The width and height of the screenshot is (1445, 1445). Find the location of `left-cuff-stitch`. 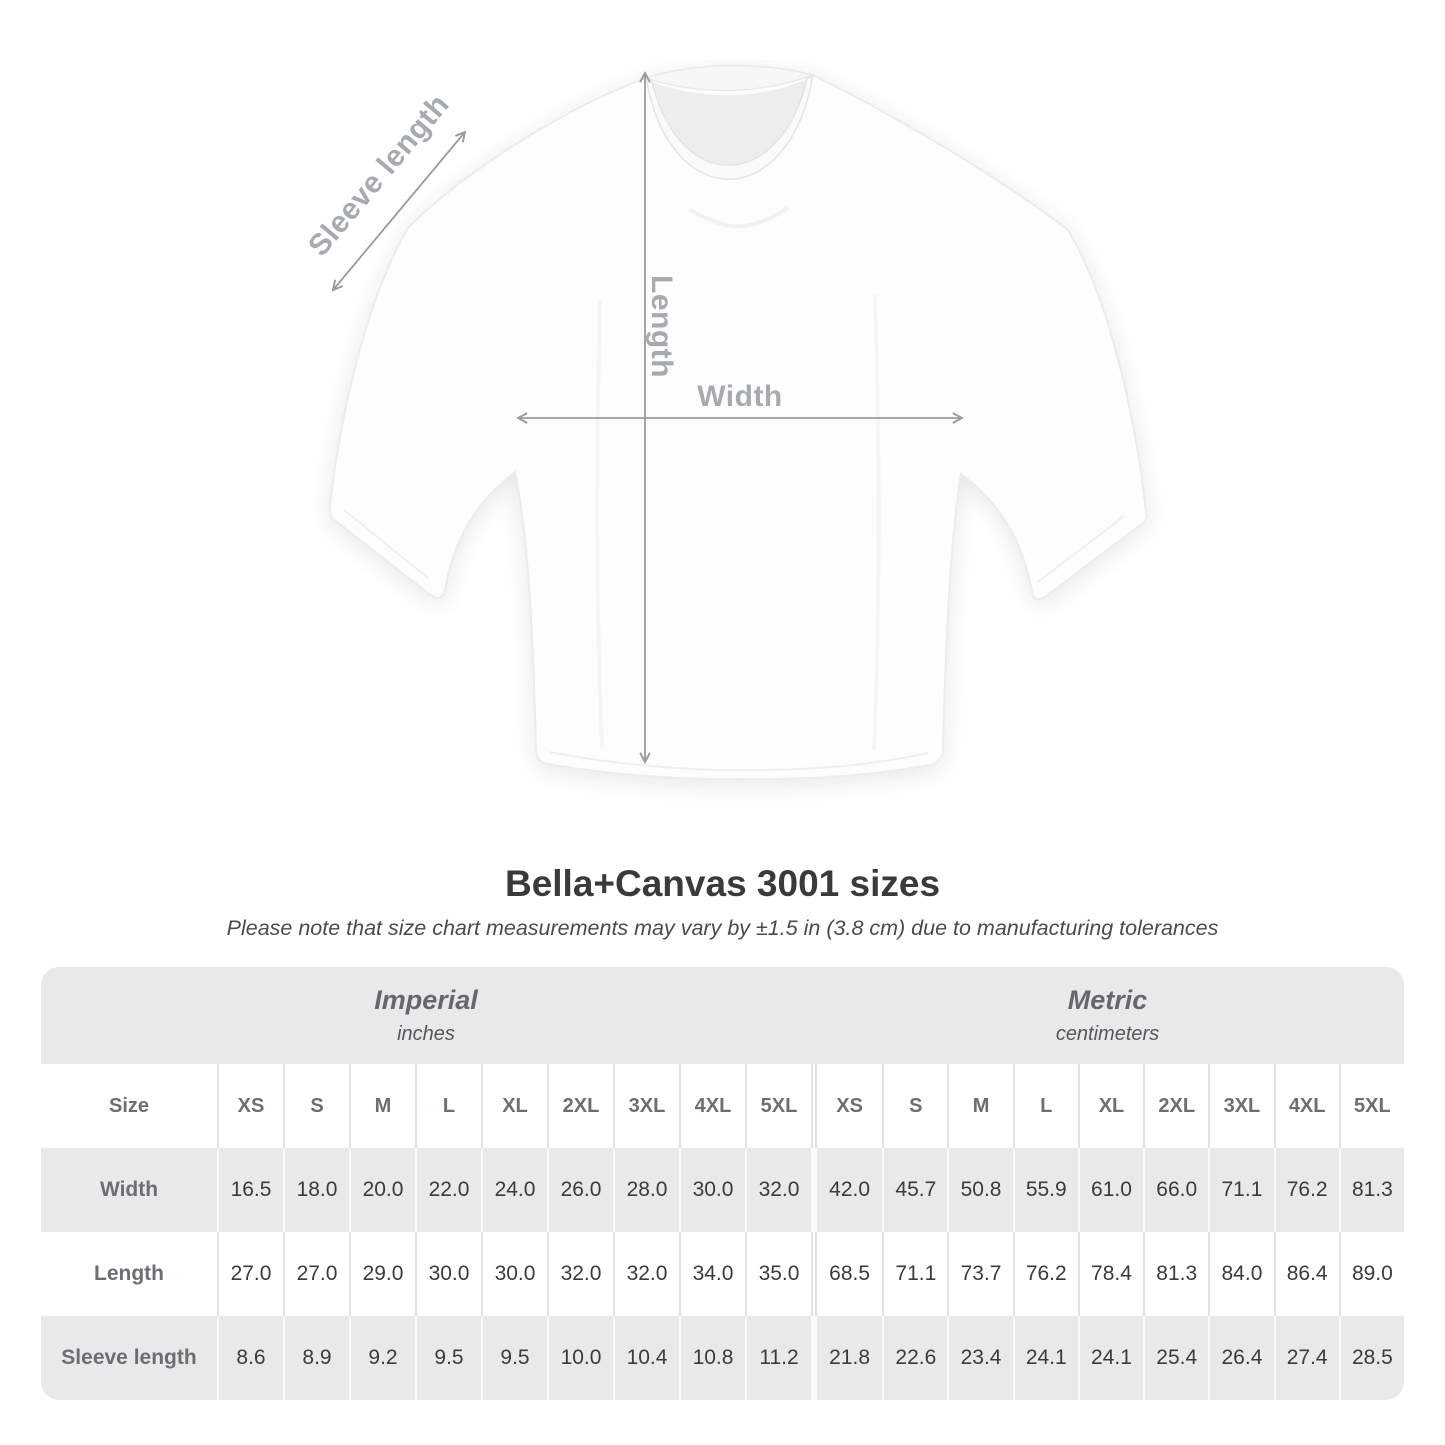

left-cuff-stitch is located at coordinates (386, 544).